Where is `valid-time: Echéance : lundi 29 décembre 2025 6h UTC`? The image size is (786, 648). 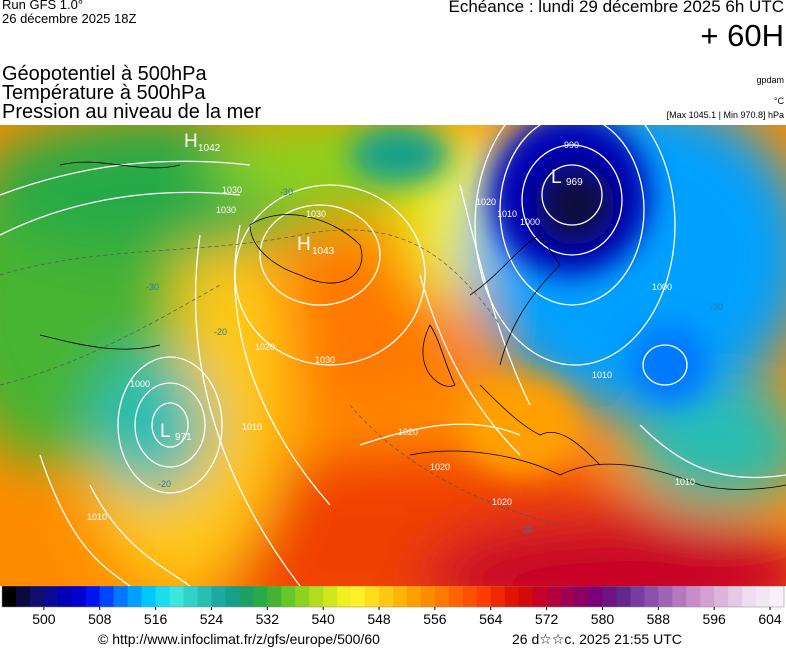
valid-time: Echéance : lundi 29 décembre 2025 6h UTC is located at coordinates (616, 8).